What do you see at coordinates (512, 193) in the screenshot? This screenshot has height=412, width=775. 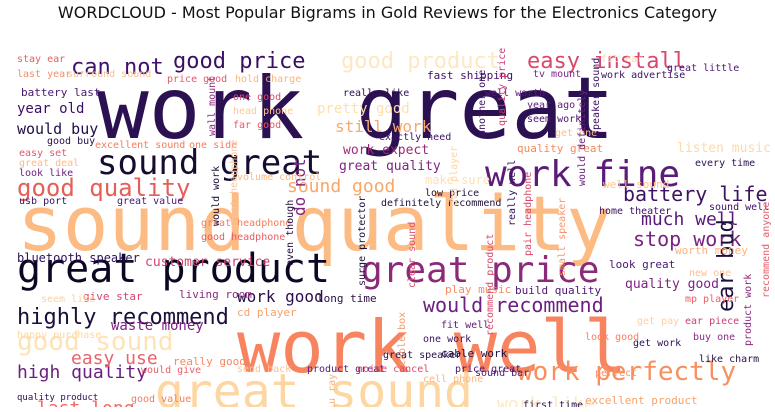 I see `word-really-well: really well` at bounding box center [512, 193].